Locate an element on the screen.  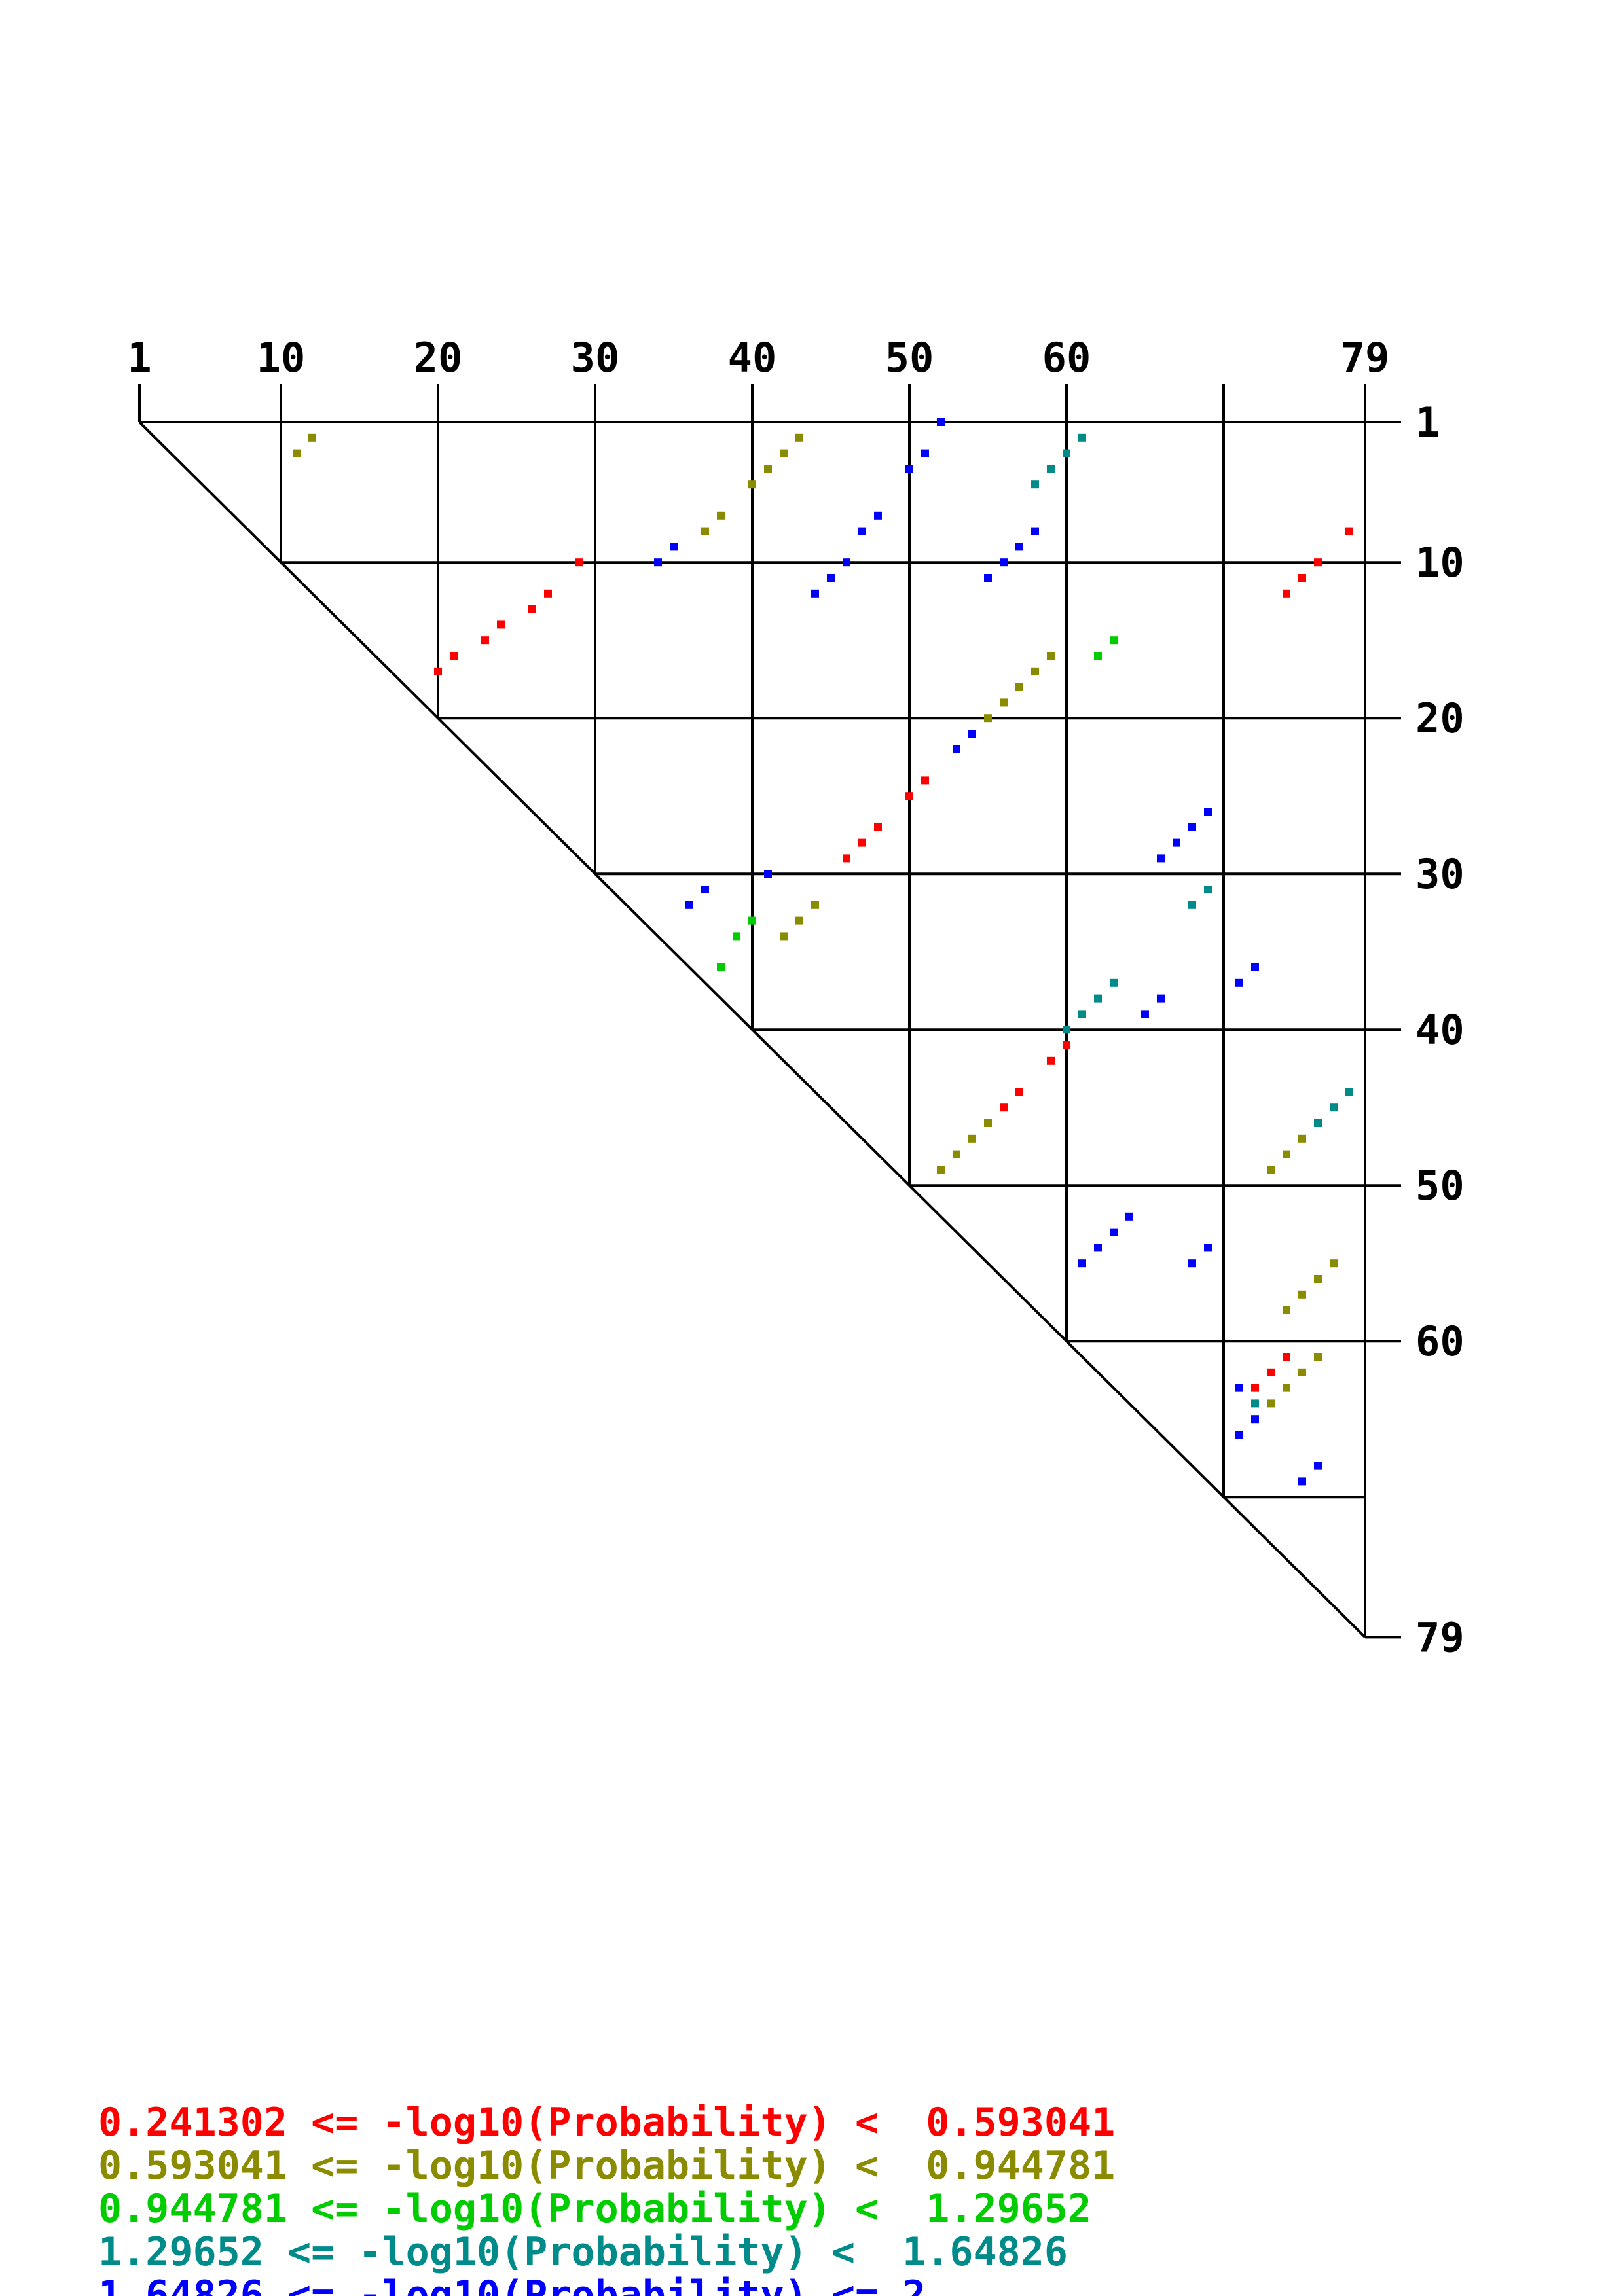
x-axis-label: 30 is located at coordinates (595, 358).